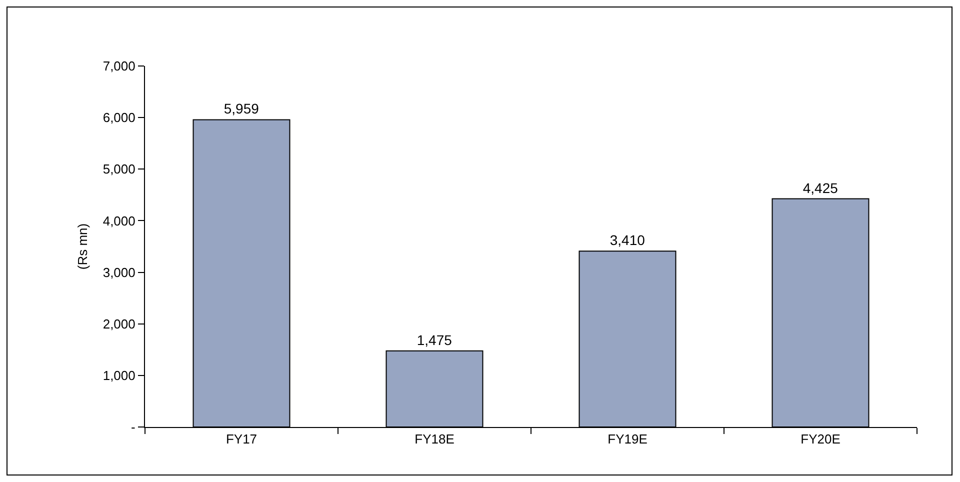 The height and width of the screenshot is (482, 960). Describe the element at coordinates (133, 427) in the screenshot. I see `y-tick-label: -` at that location.